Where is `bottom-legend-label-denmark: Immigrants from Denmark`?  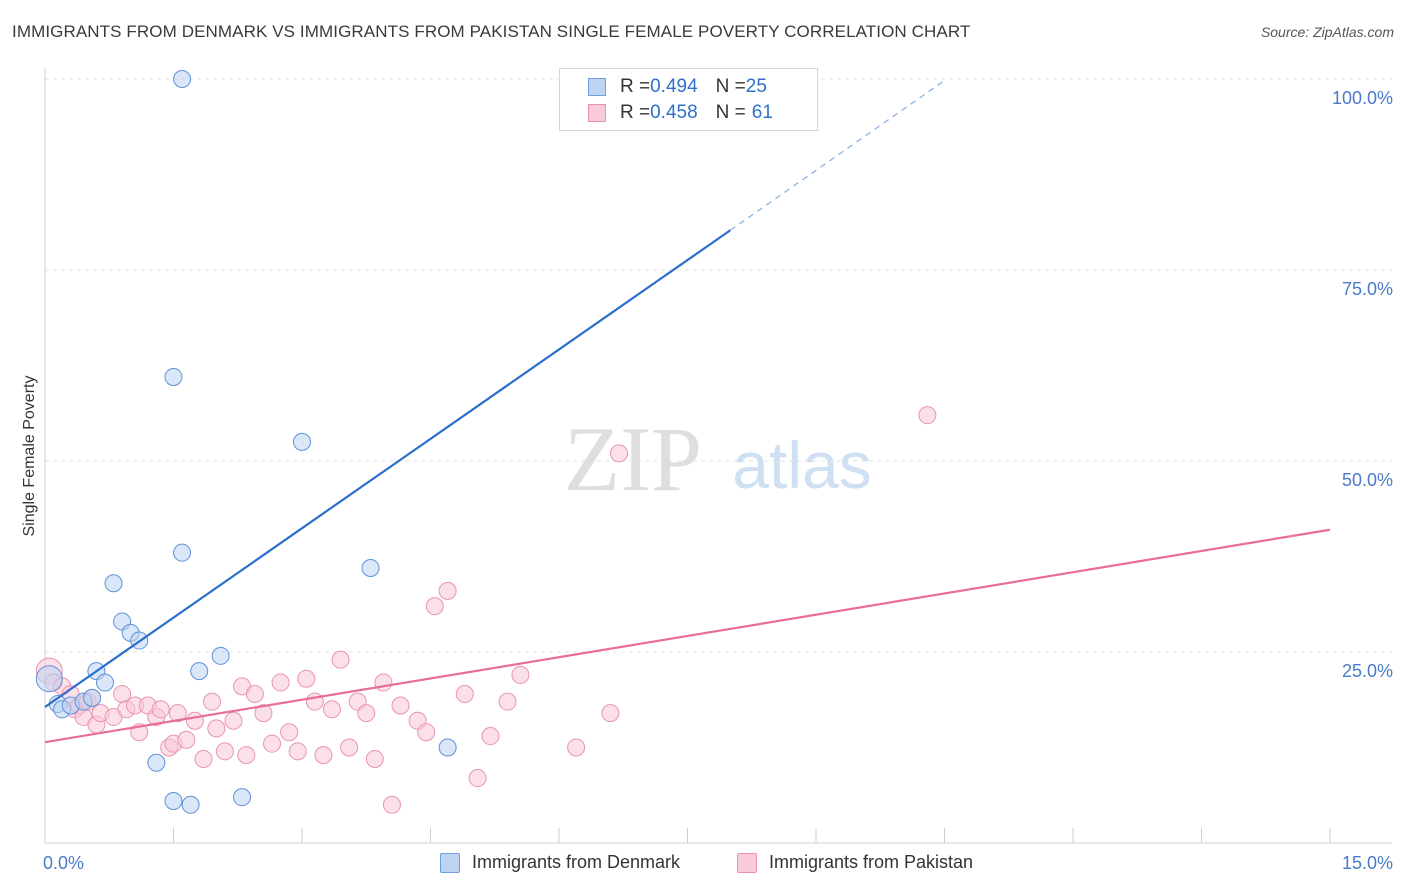
bottom-legend-label-denmark: Immigrants from Denmark is located at coordinates (576, 862).